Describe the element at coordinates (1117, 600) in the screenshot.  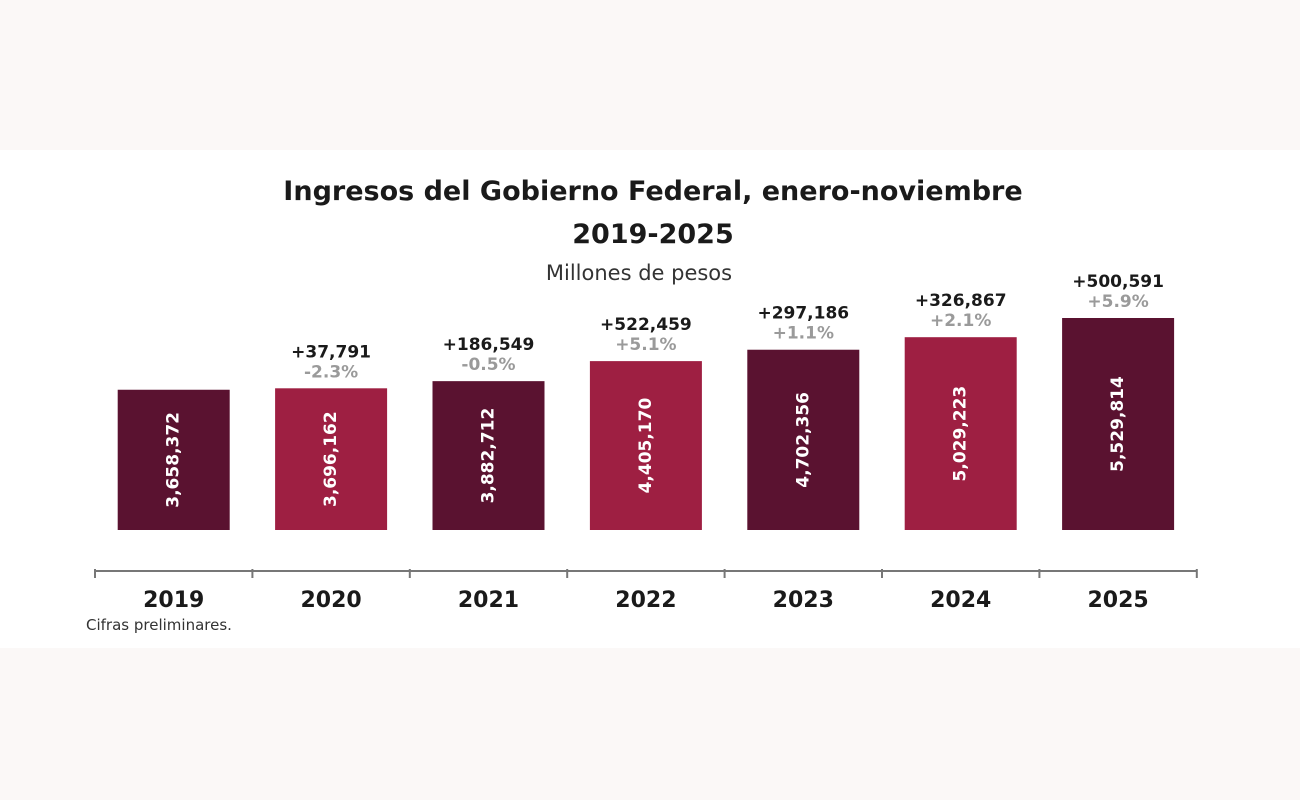
I see `x-tick-label: 2025` at that location.